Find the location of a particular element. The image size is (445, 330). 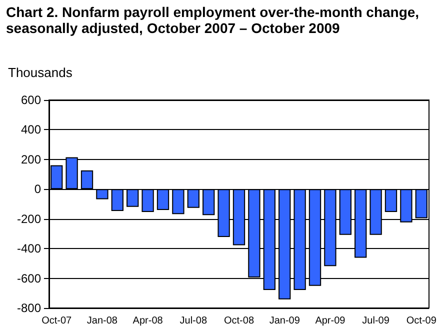

x-tick-label: Oct-09 is located at coordinates (421, 321).